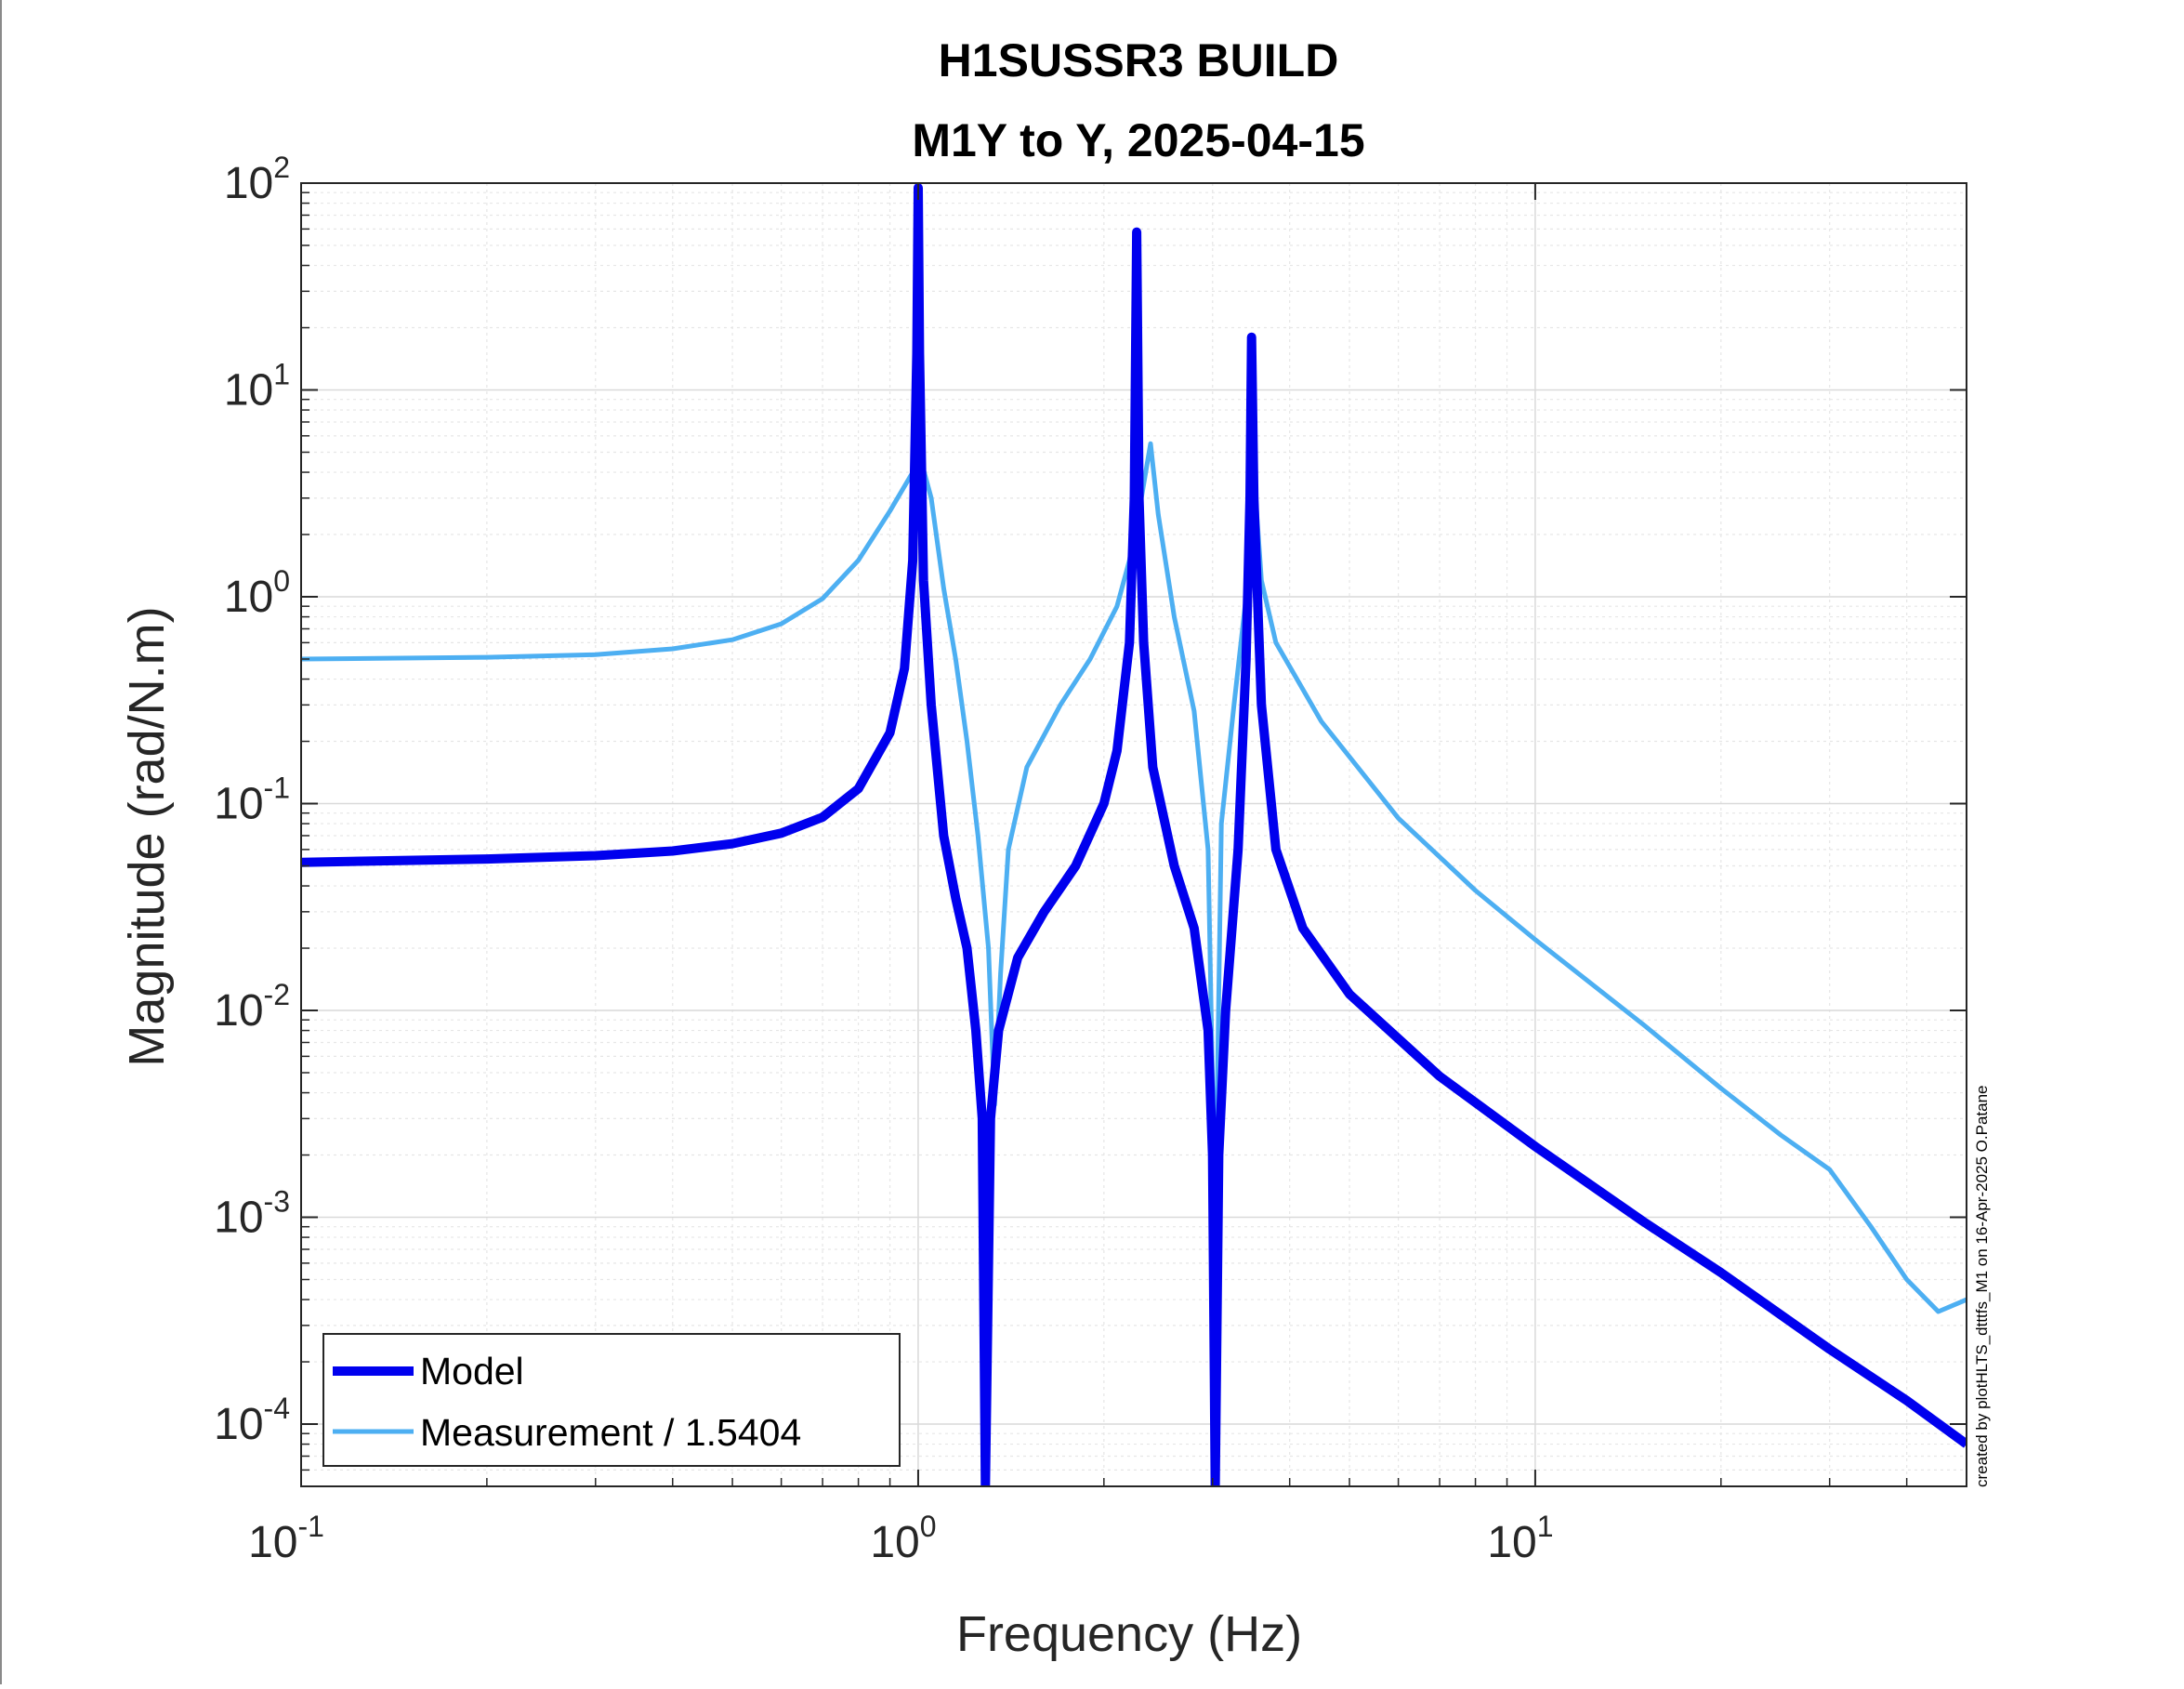 This screenshot has width=2184, height=1689. What do you see at coordinates (1129, 1634) in the screenshot?
I see `x-axis-label: Frequency (Hz)` at bounding box center [1129, 1634].